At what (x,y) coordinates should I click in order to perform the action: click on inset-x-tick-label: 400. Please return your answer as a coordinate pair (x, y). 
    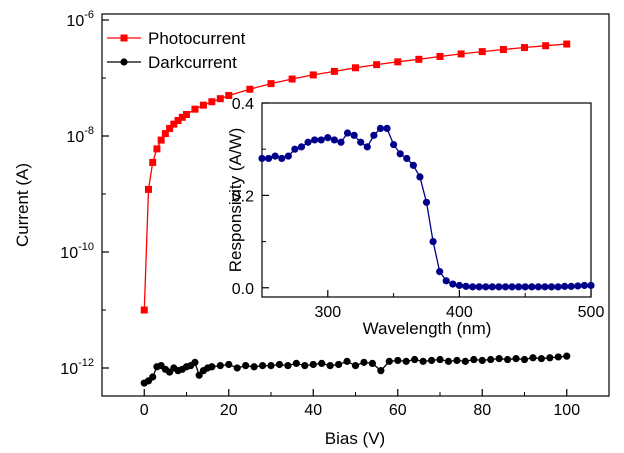
    Looking at the image, I should click on (459, 312).